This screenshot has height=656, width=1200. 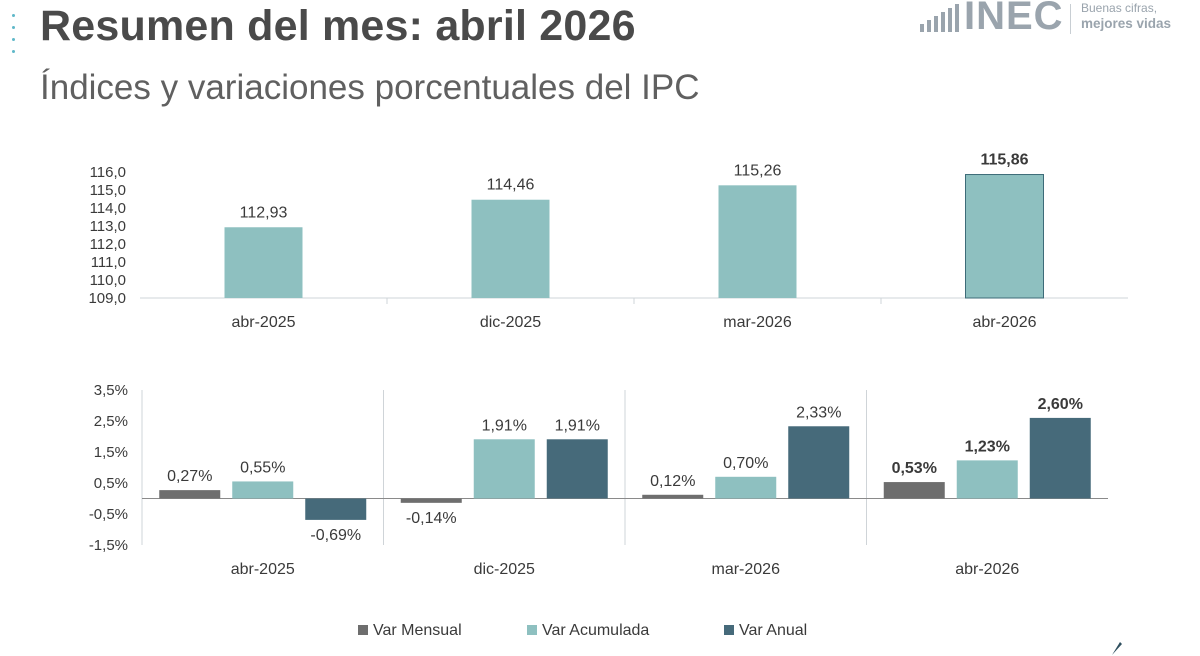 I want to click on tagline-line-2: mejores vidas, so click(x=1126, y=23).